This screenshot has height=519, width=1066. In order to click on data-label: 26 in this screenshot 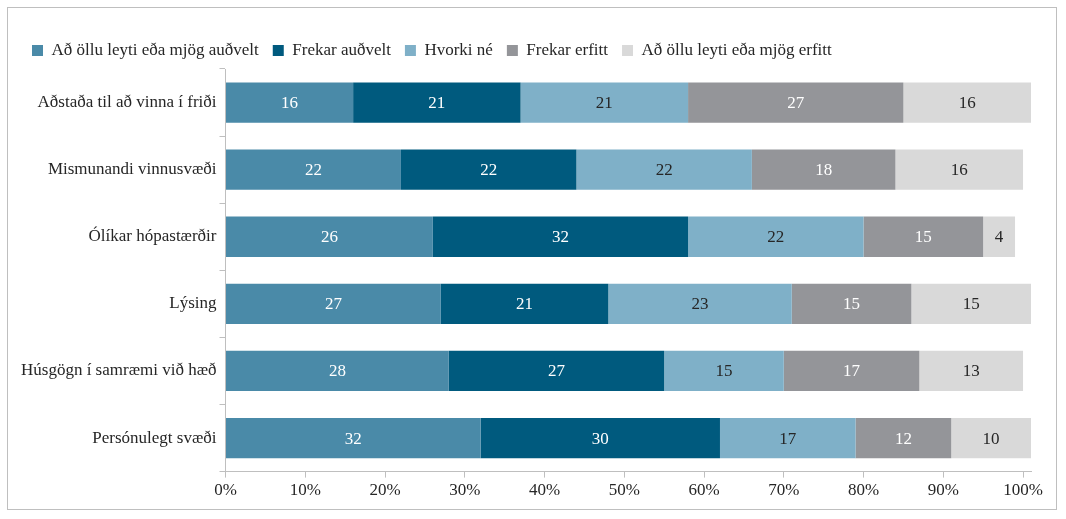, I will do `click(329, 237)`.